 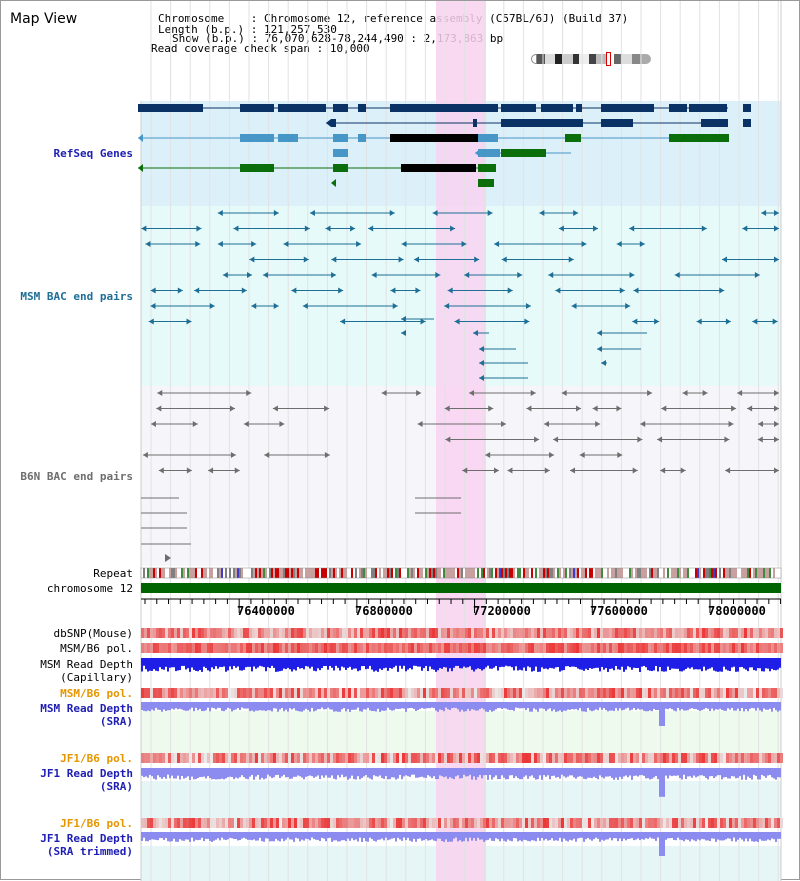 What do you see at coordinates (93, 153) in the screenshot?
I see `track-label-refseq: RefSeq Genes` at bounding box center [93, 153].